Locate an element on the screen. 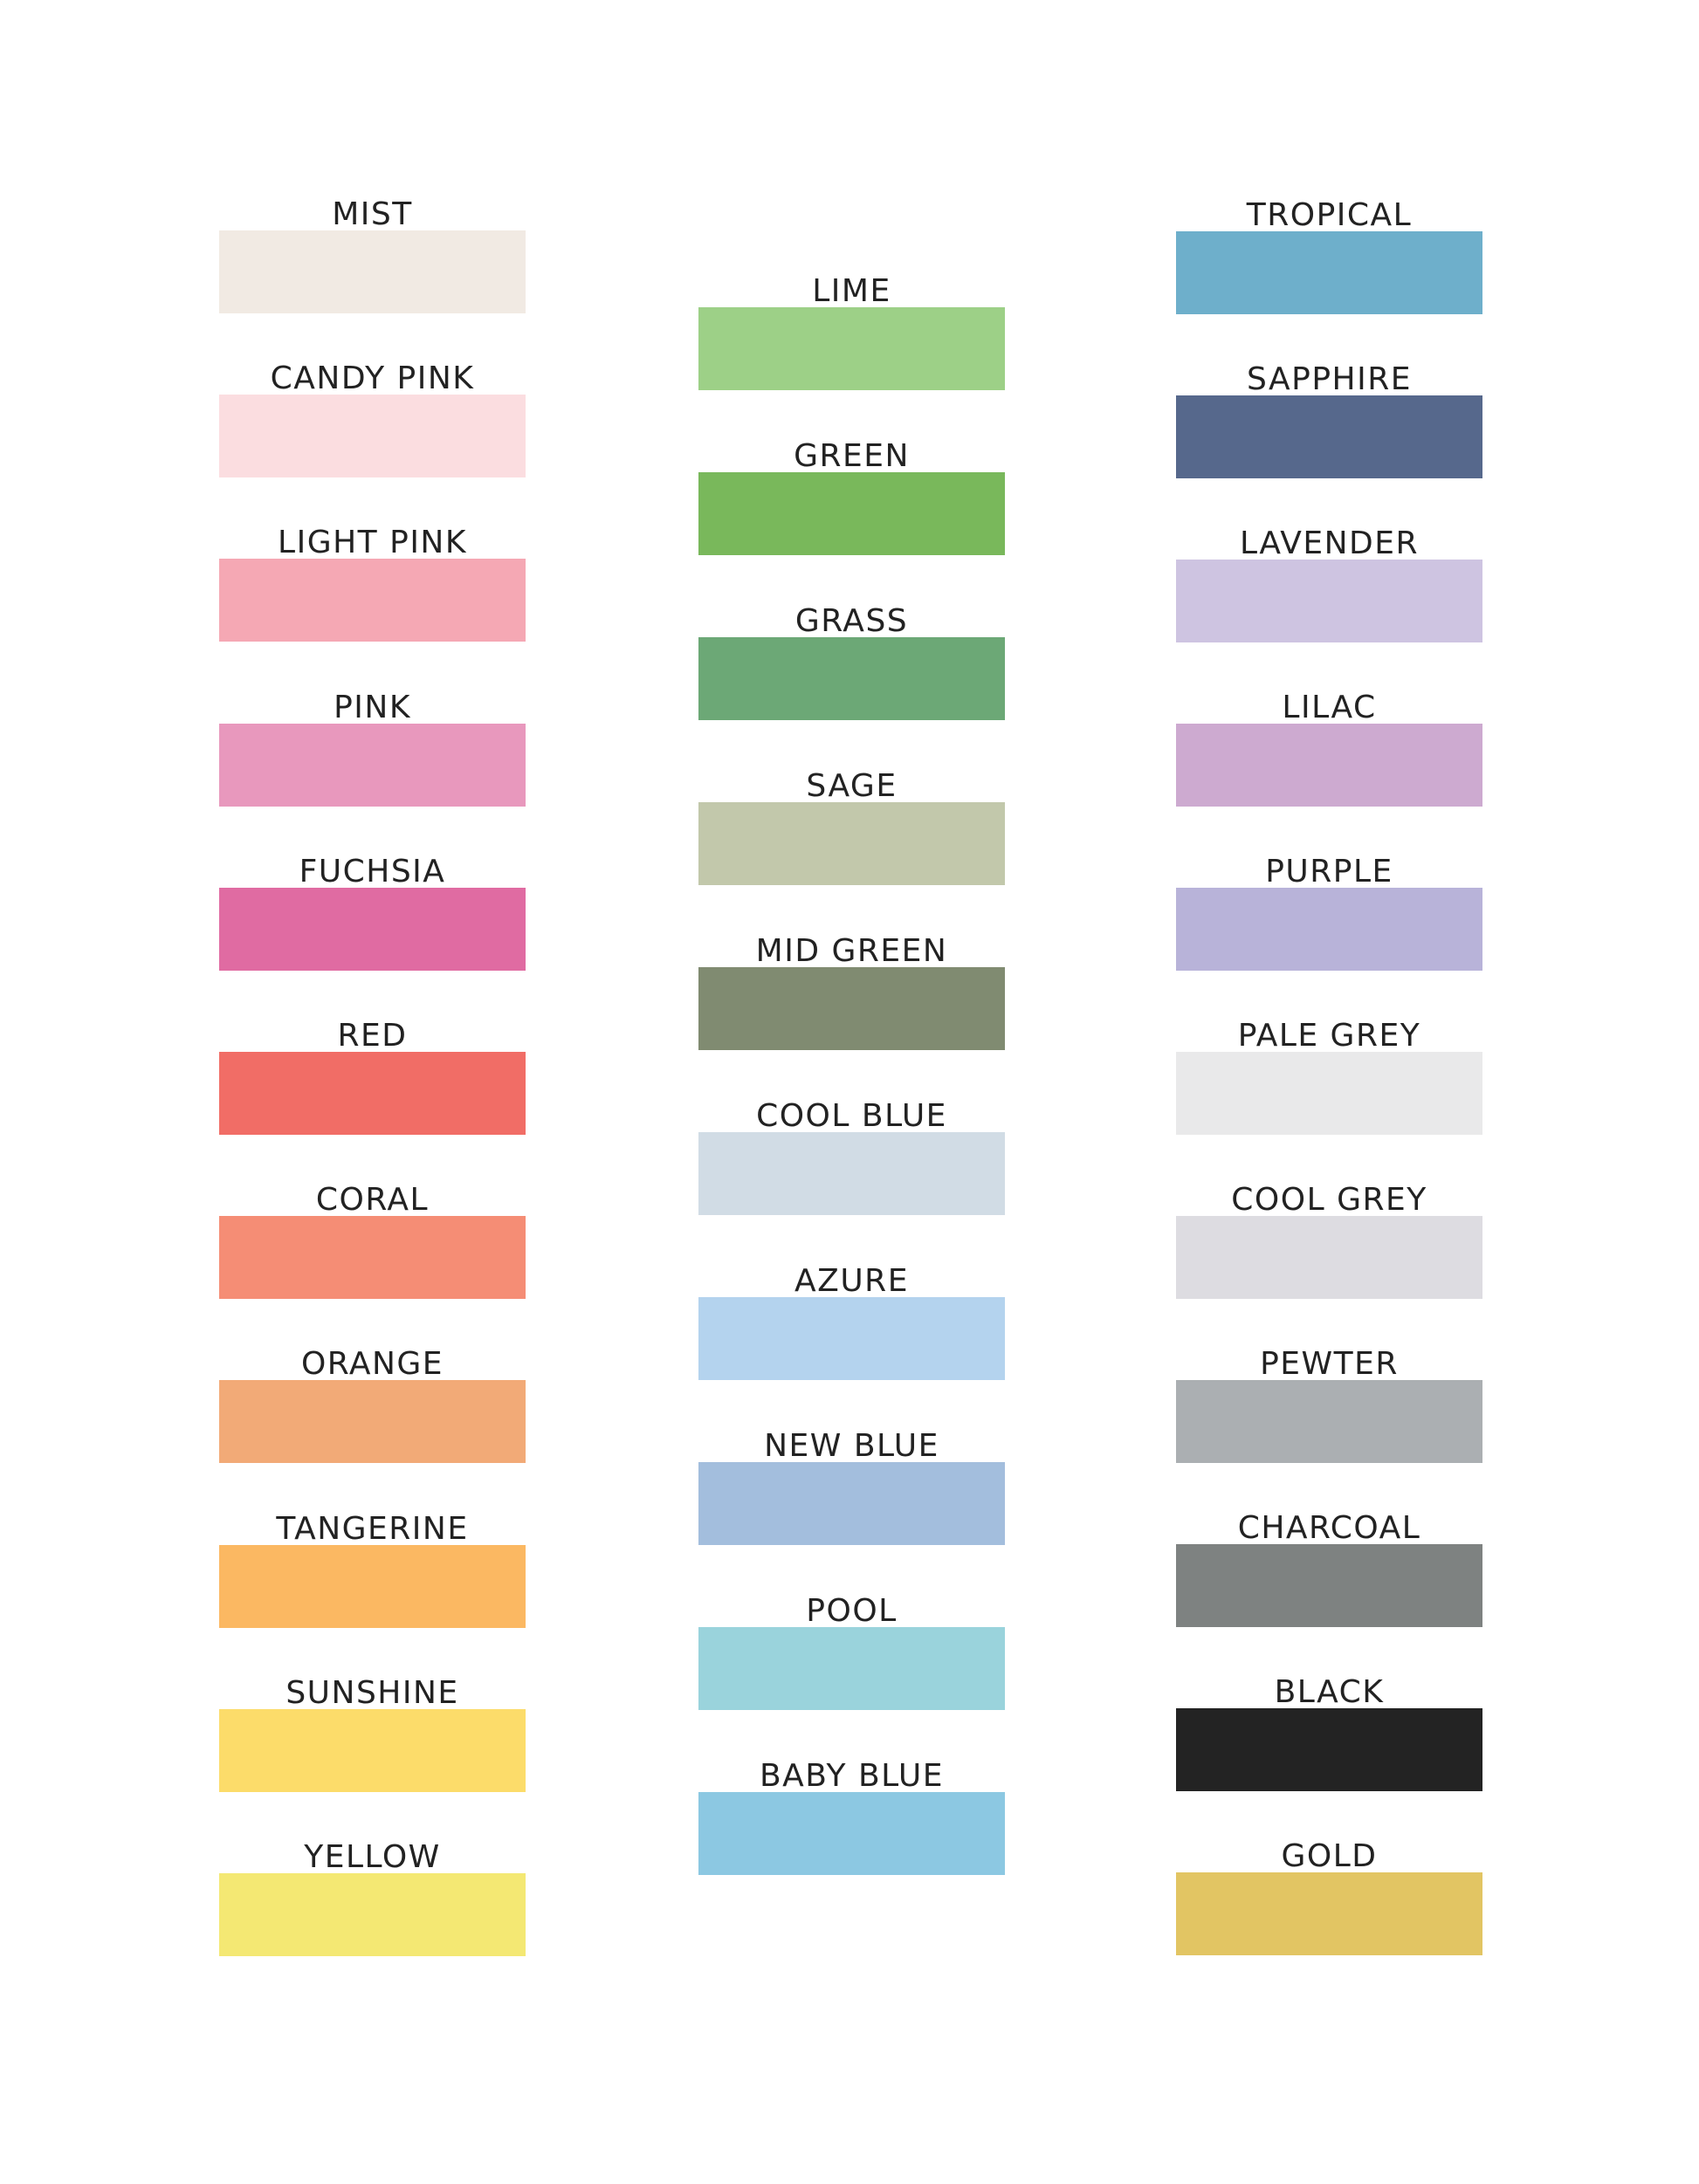 The image size is (1699, 2184). color-item: COOL BLUE is located at coordinates (851, 1199).